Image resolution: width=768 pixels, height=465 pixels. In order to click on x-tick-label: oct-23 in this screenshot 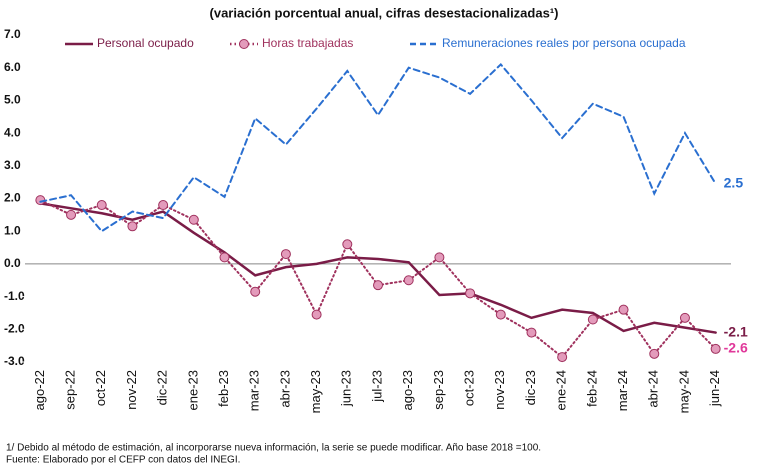, I will do `click(469, 388)`.